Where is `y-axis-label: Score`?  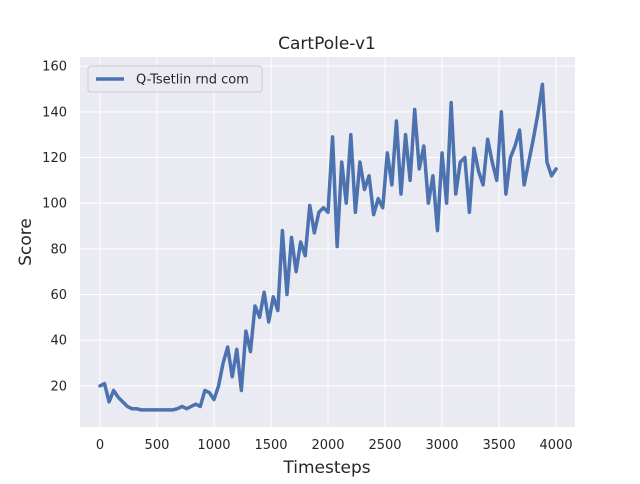 y-axis-label: Score is located at coordinates (26, 242).